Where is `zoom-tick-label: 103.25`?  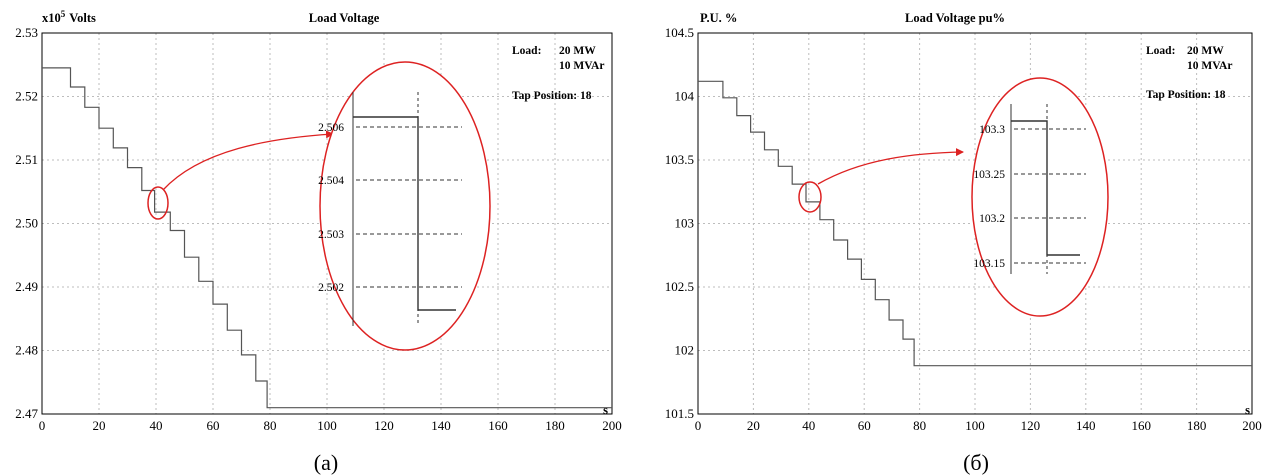 zoom-tick-label: 103.25 is located at coordinates (989, 175).